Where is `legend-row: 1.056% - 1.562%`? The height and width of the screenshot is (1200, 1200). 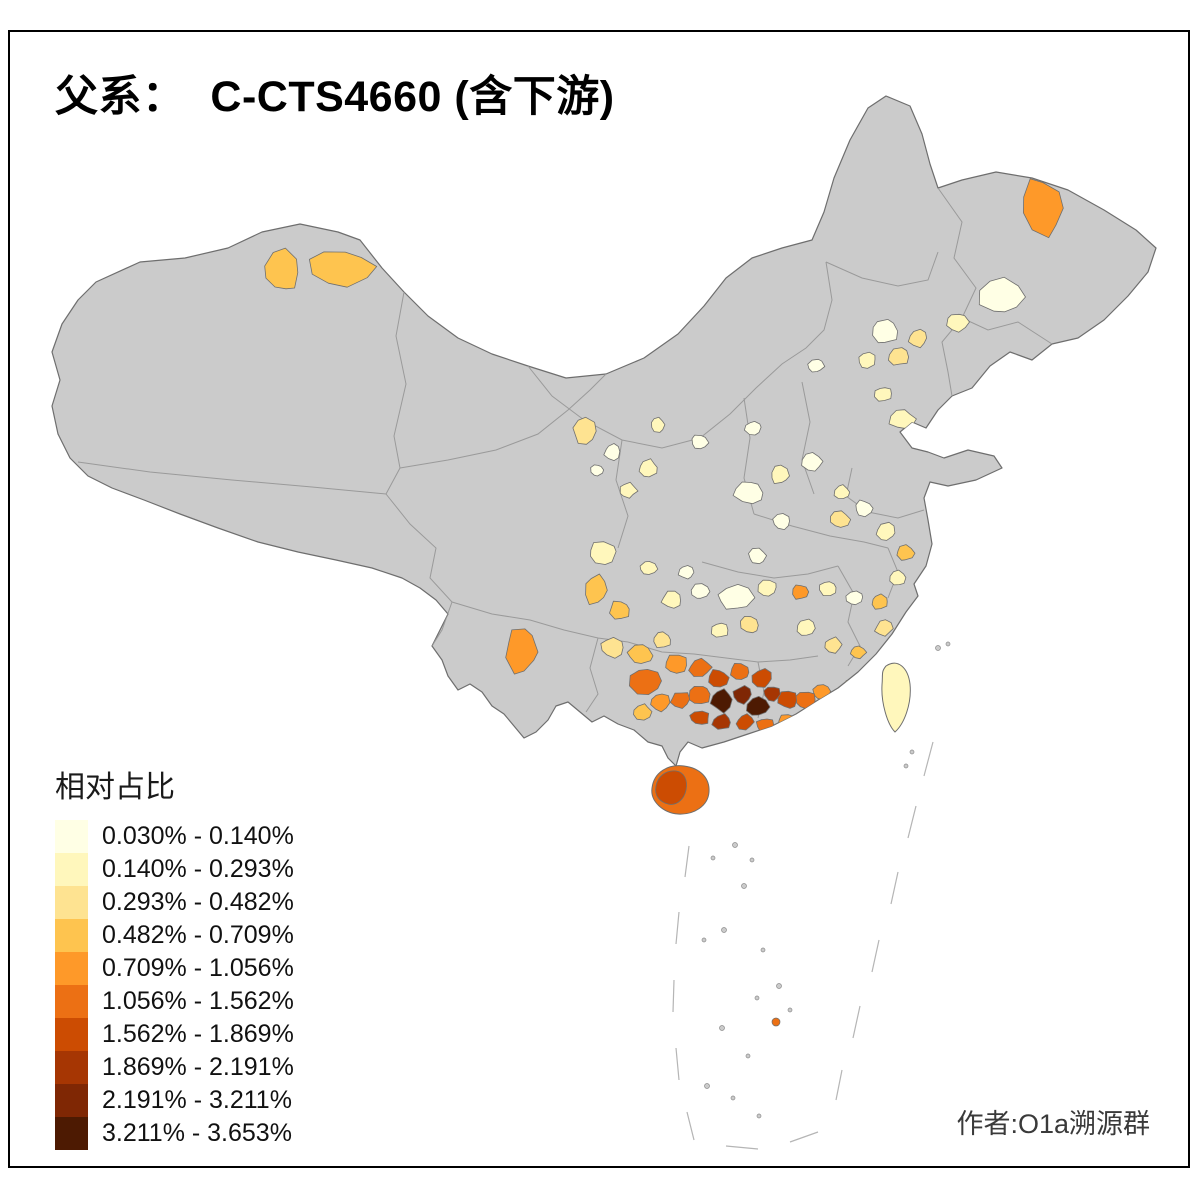 legend-row: 1.056% - 1.562% is located at coordinates (174, 1001).